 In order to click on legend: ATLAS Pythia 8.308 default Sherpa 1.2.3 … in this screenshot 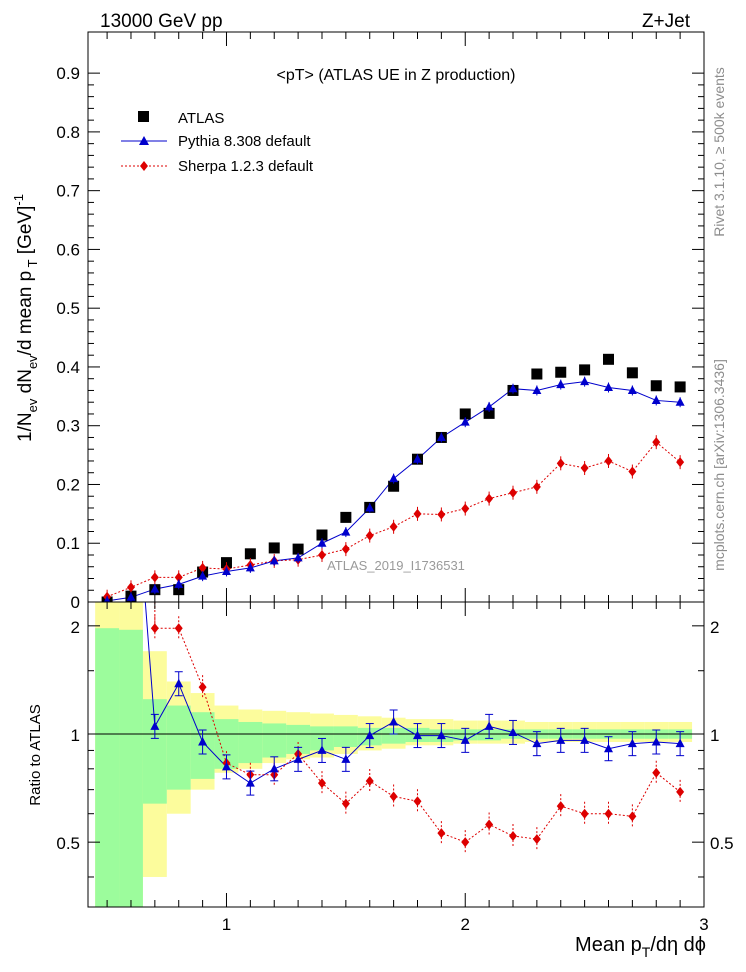, I will do `click(217, 142)`.